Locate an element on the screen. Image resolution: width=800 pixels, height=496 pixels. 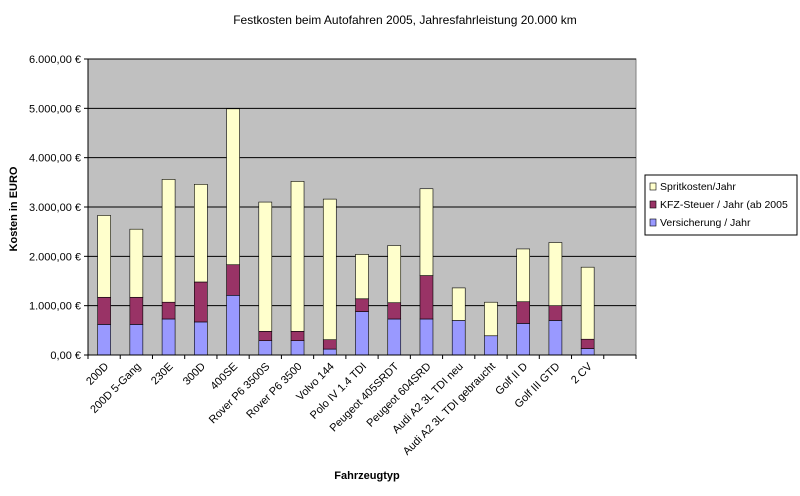
x-tick-label: Polo IV 1.4 TDI is located at coordinates (338, 391).